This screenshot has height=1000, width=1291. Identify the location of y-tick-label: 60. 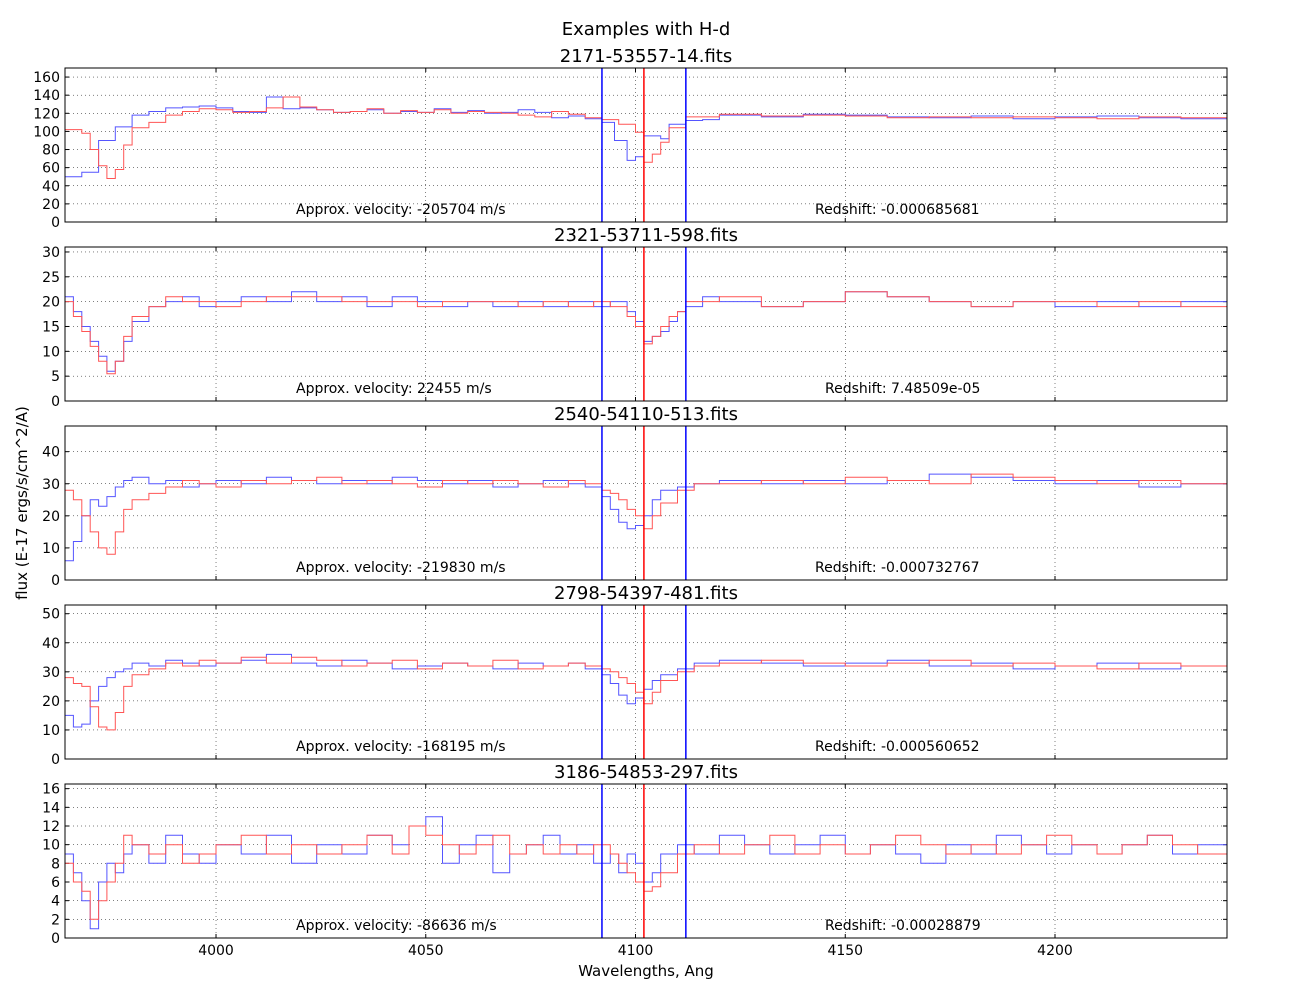
(51, 169).